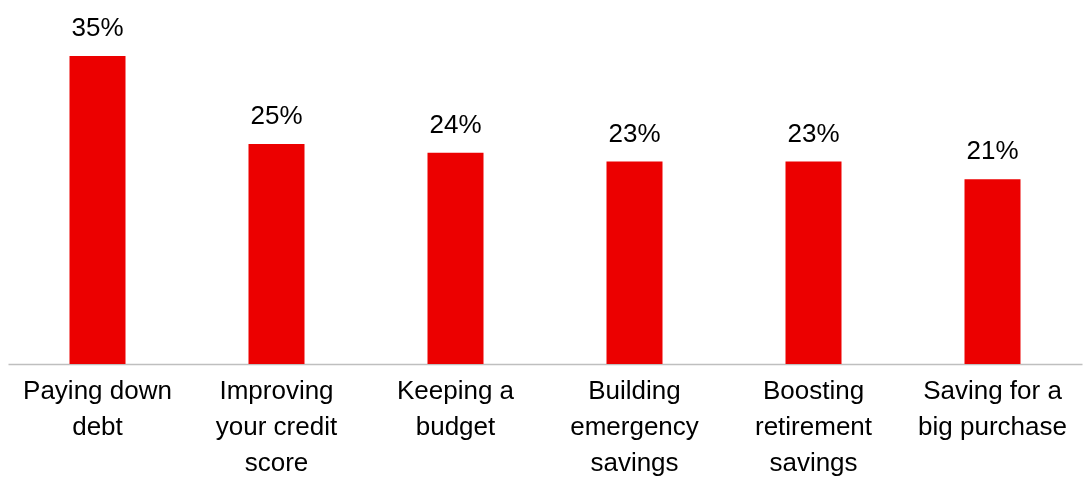 The image size is (1089, 498). Describe the element at coordinates (276, 115) in the screenshot. I see `data-label: 25%` at that location.